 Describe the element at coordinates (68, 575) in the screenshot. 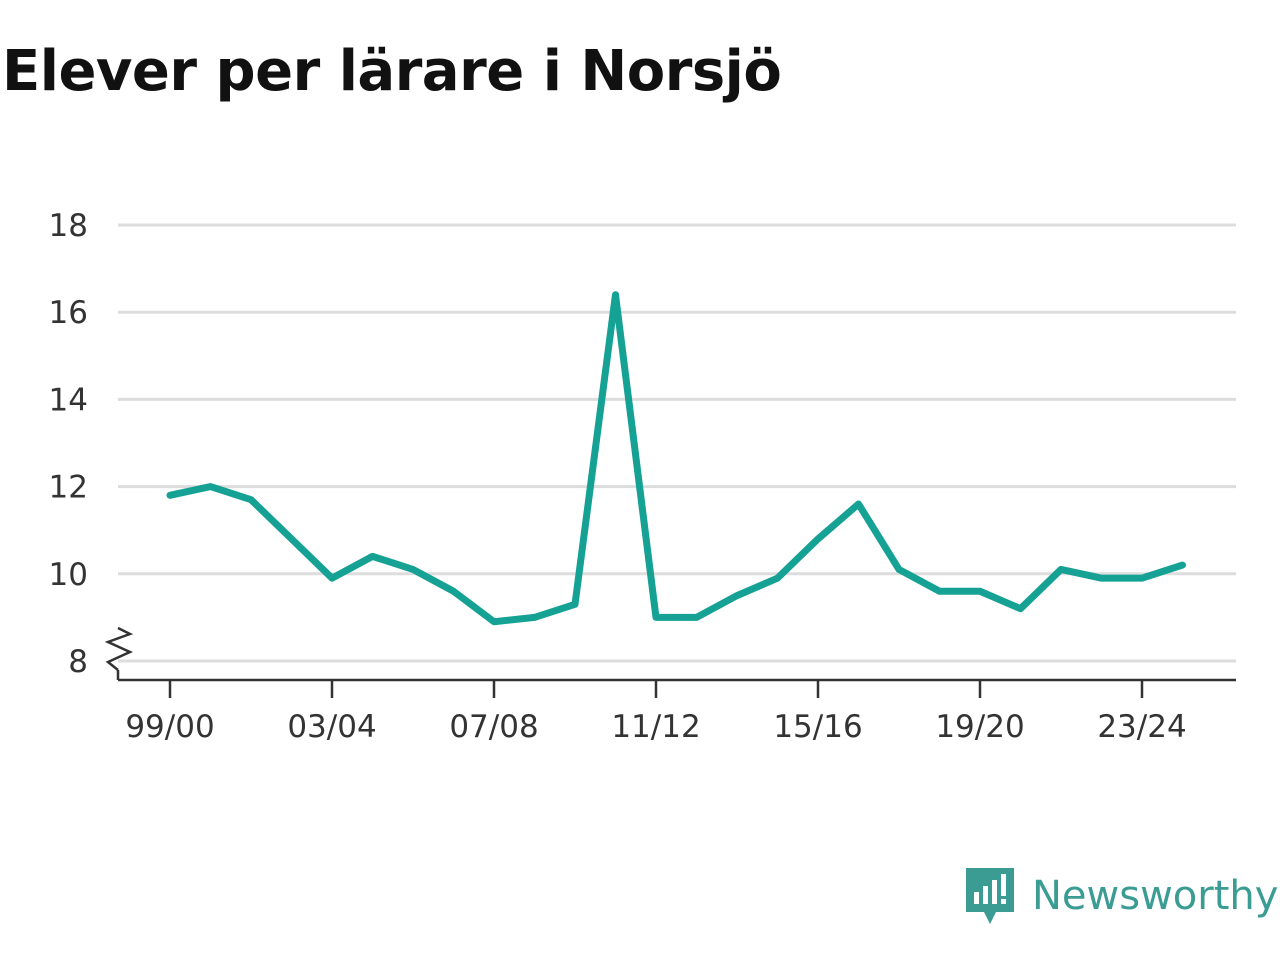

I see `y-tick-label-10: 10` at that location.